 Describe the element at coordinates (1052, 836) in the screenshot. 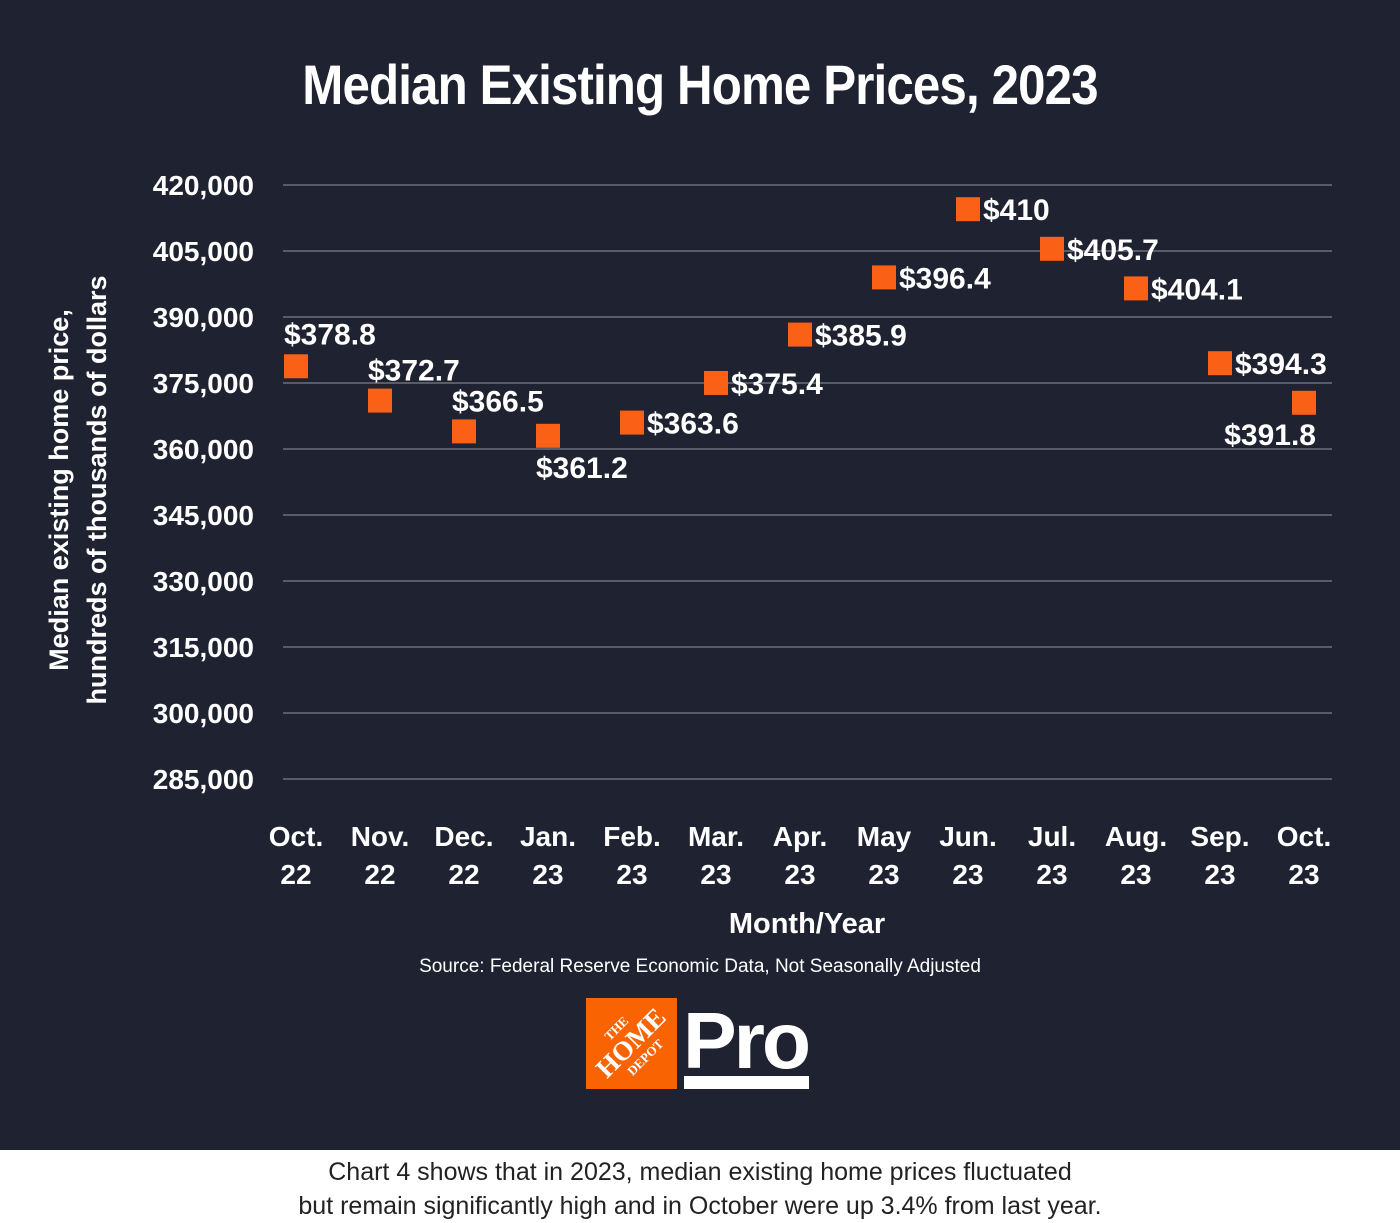

I see `x-tick-label-month: Jul.` at that location.